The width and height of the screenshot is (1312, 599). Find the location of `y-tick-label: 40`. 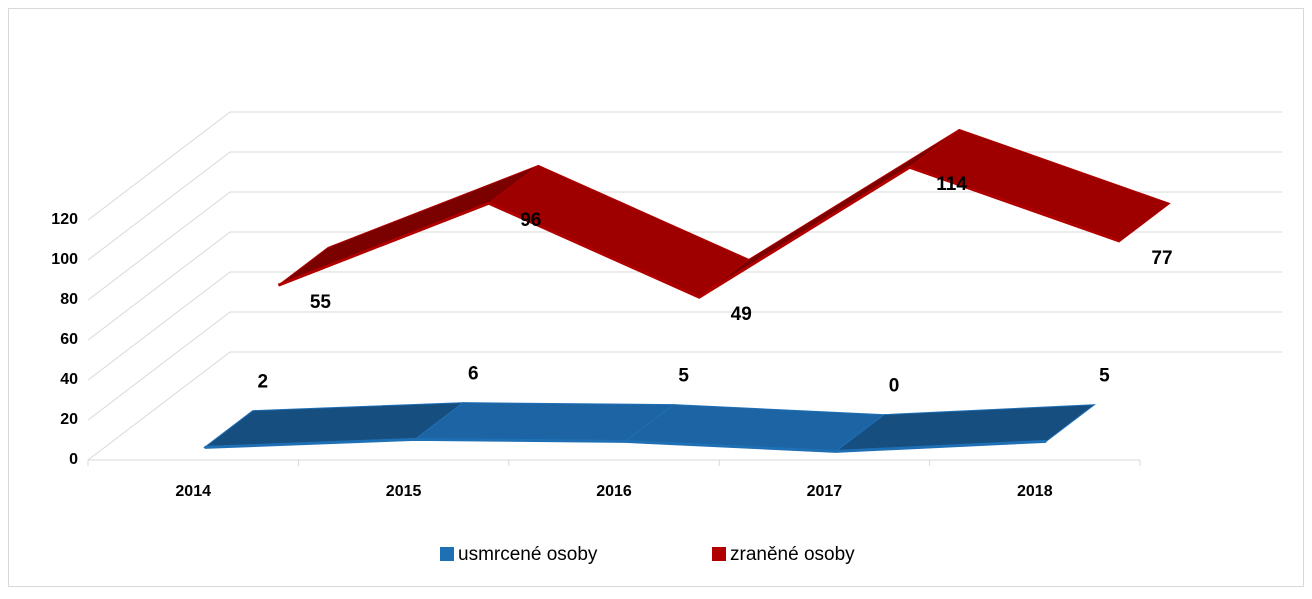

y-tick-label: 40 is located at coordinates (69, 379).